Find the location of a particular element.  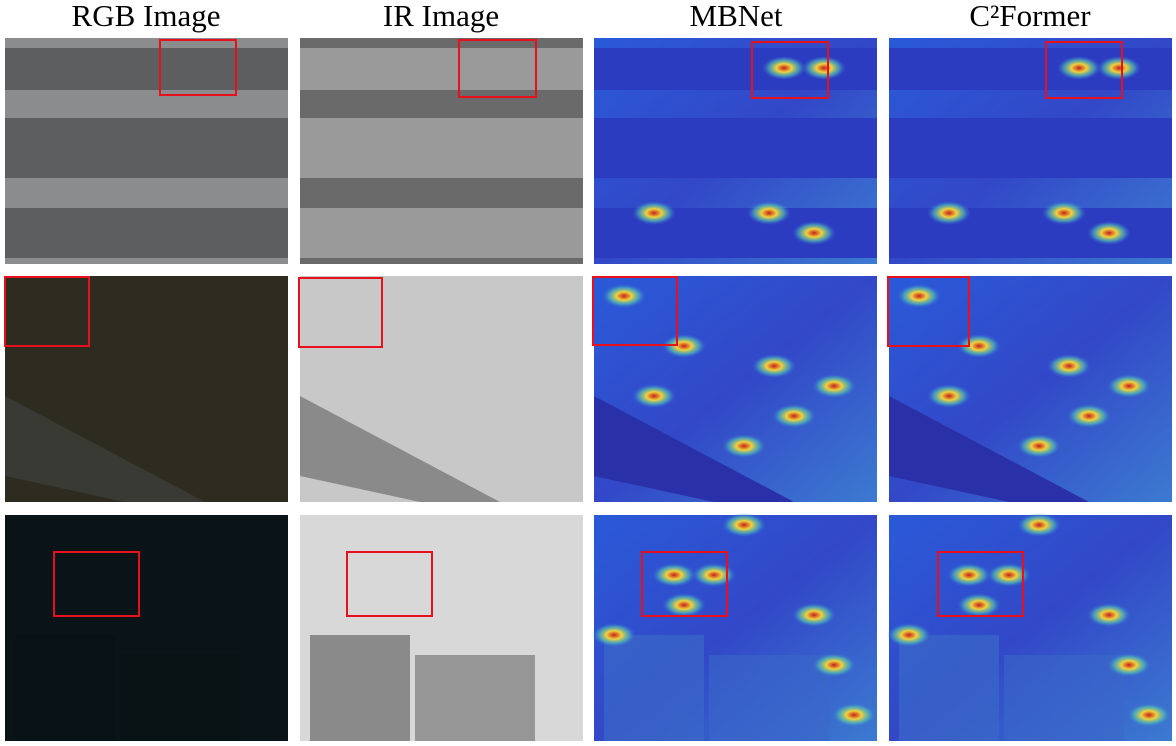

column-header: RGB Image is located at coordinates (146, 16).